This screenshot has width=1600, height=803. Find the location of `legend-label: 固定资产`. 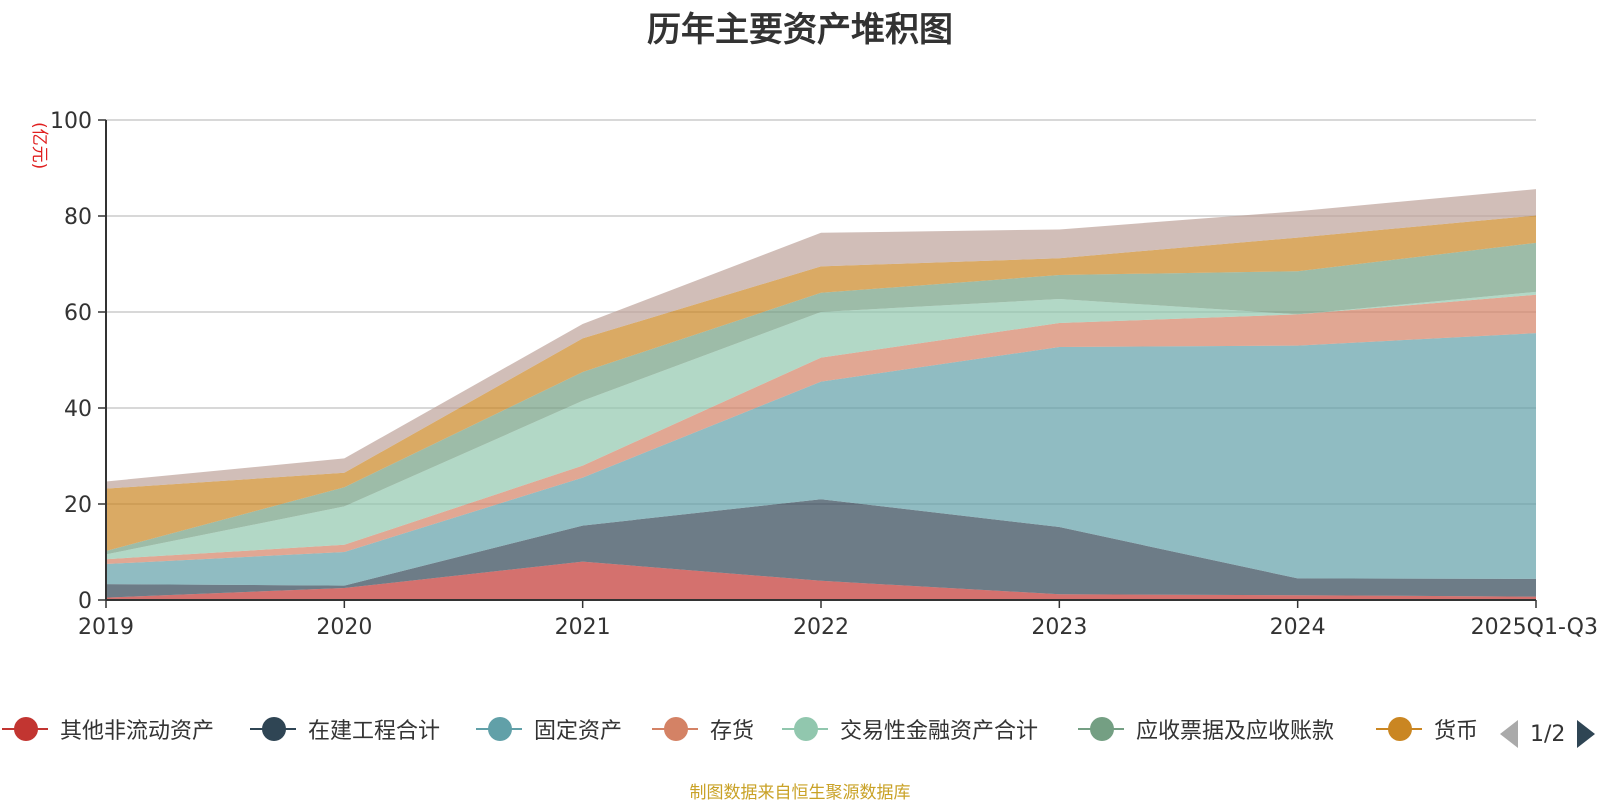

legend-label: 固定资产 is located at coordinates (578, 731).